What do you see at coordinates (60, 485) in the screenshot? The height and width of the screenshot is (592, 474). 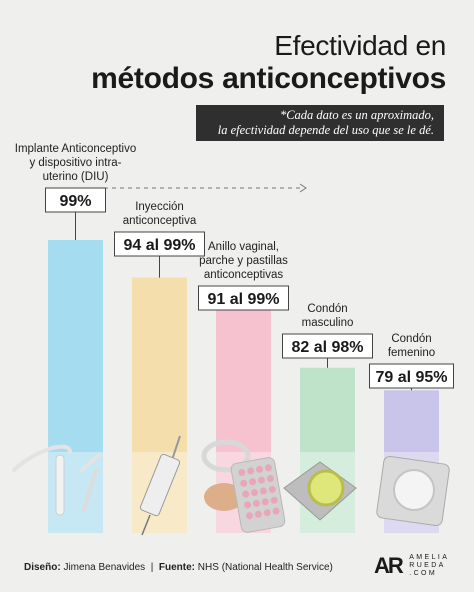 I see `iud-stem` at bounding box center [60, 485].